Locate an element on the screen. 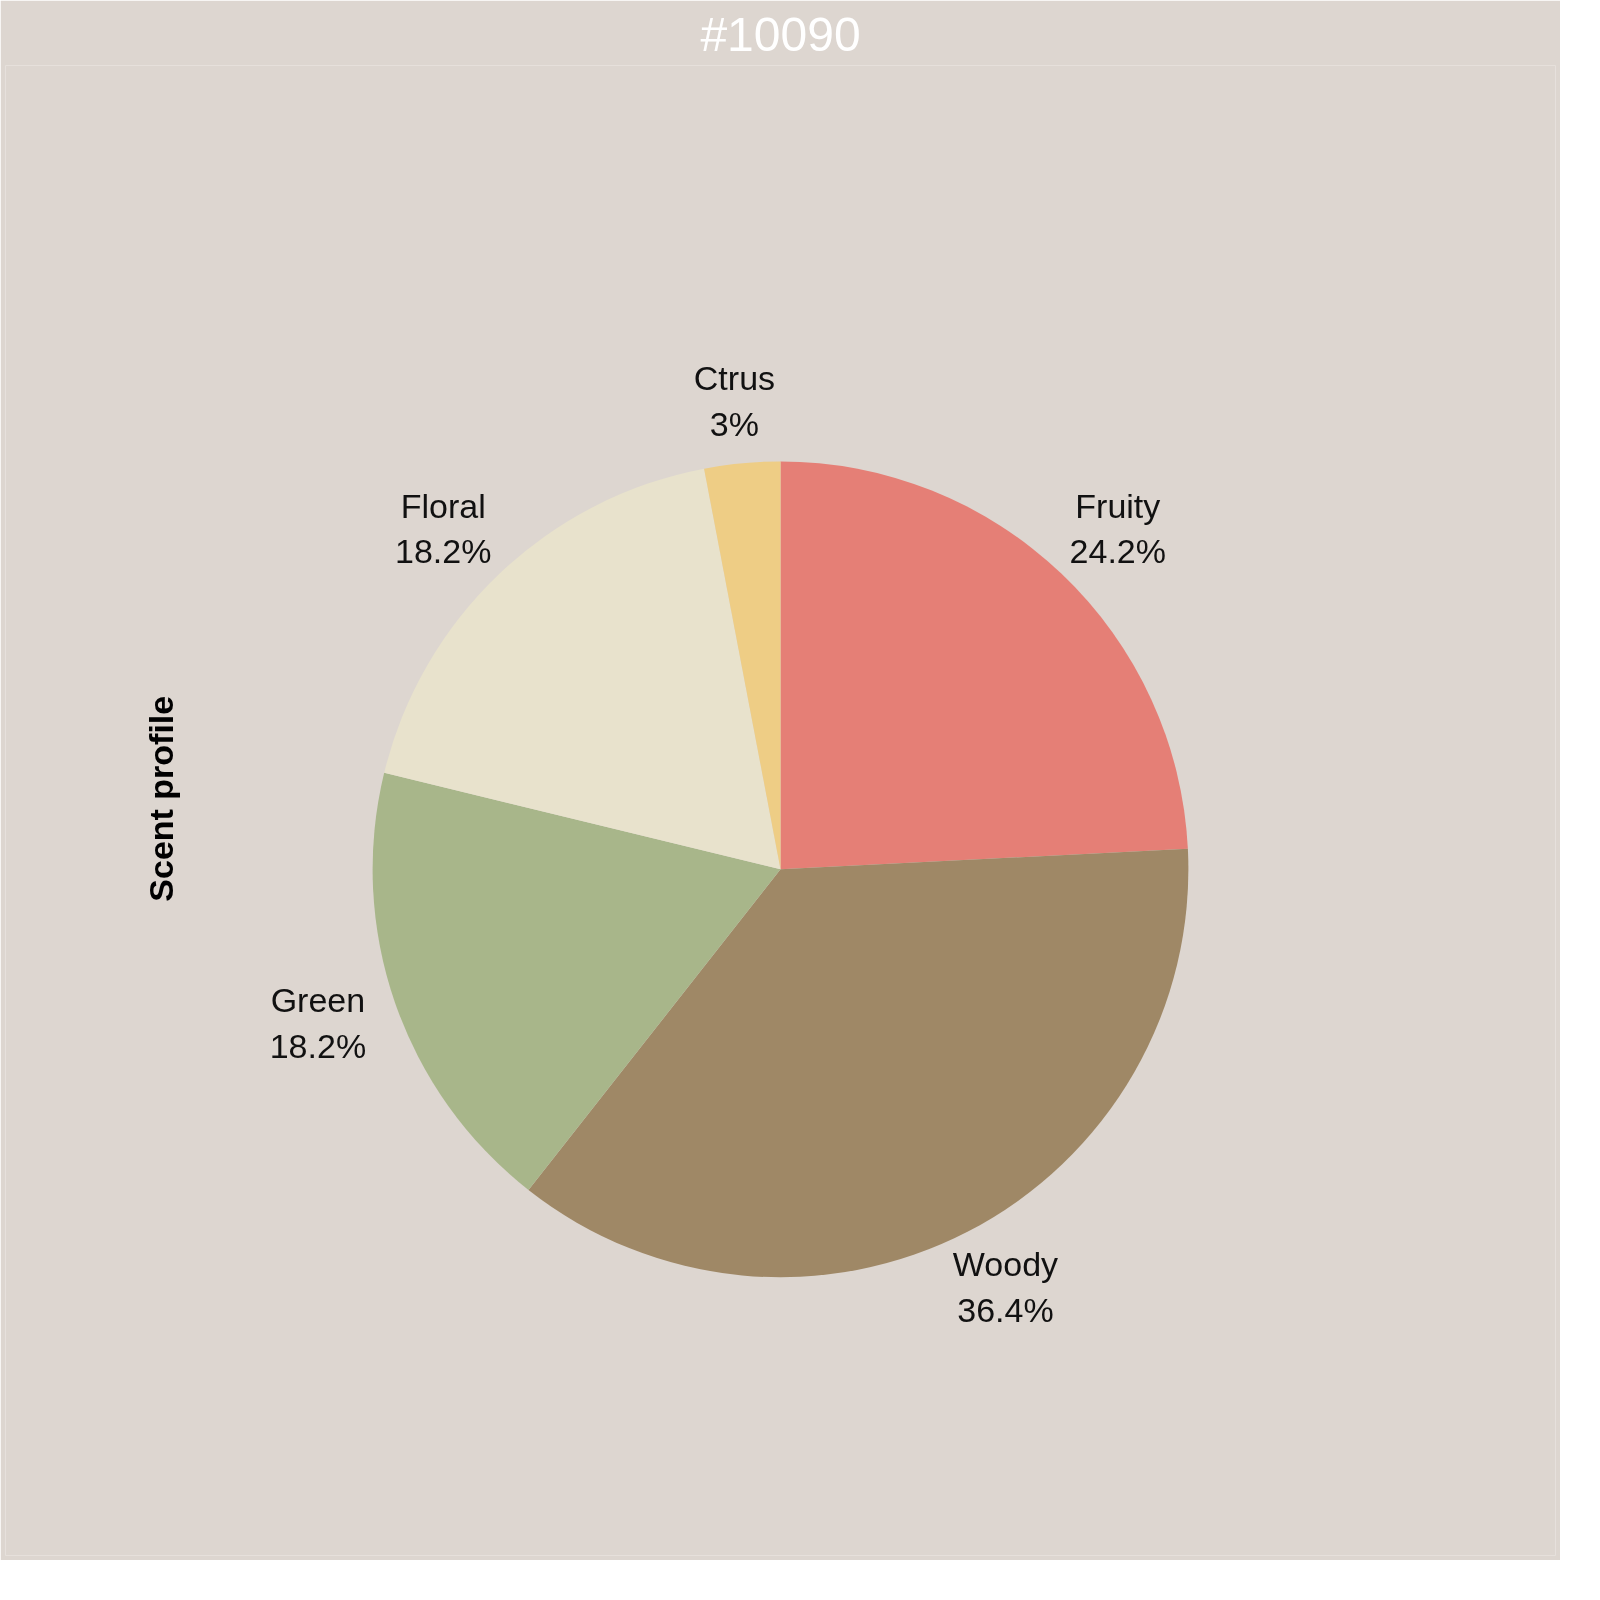 The image size is (1600, 1600). slice-label: Floral is located at coordinates (443, 505).